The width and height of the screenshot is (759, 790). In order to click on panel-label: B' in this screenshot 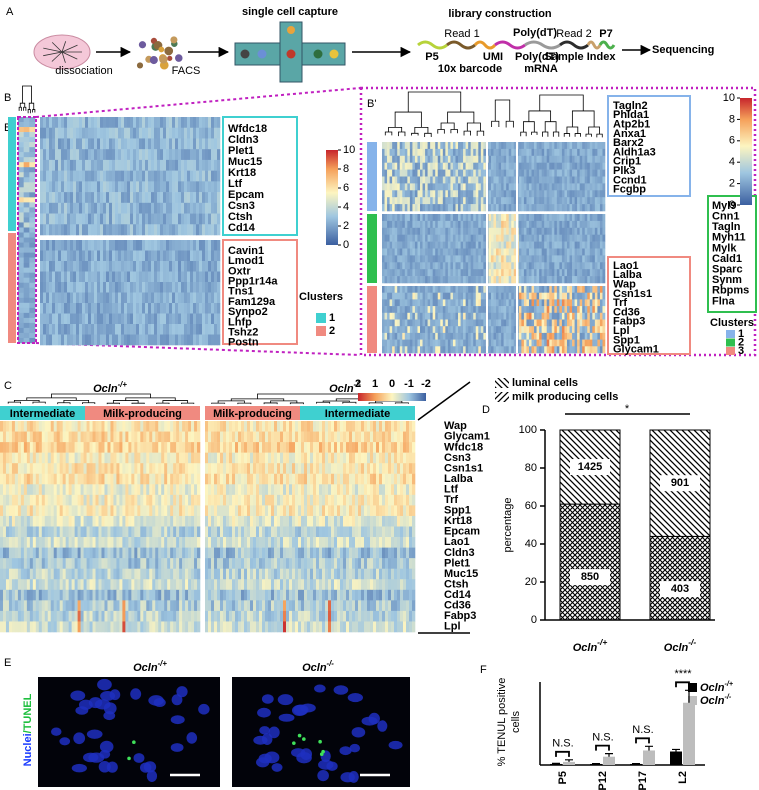, I will do `click(371, 104)`.